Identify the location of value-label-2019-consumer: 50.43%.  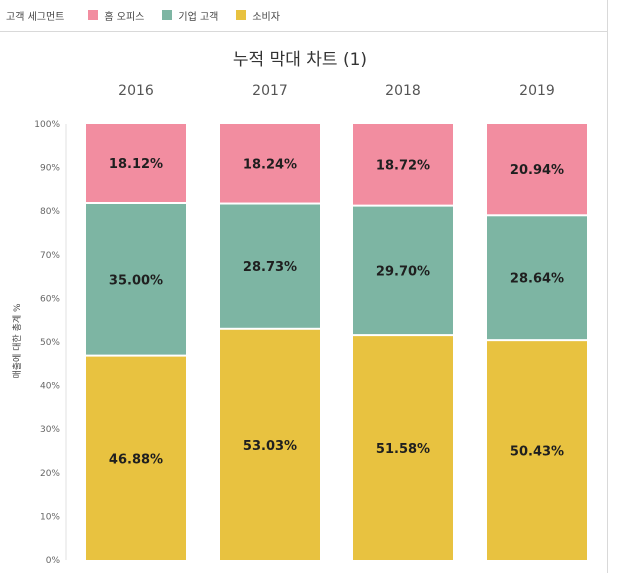
(537, 452).